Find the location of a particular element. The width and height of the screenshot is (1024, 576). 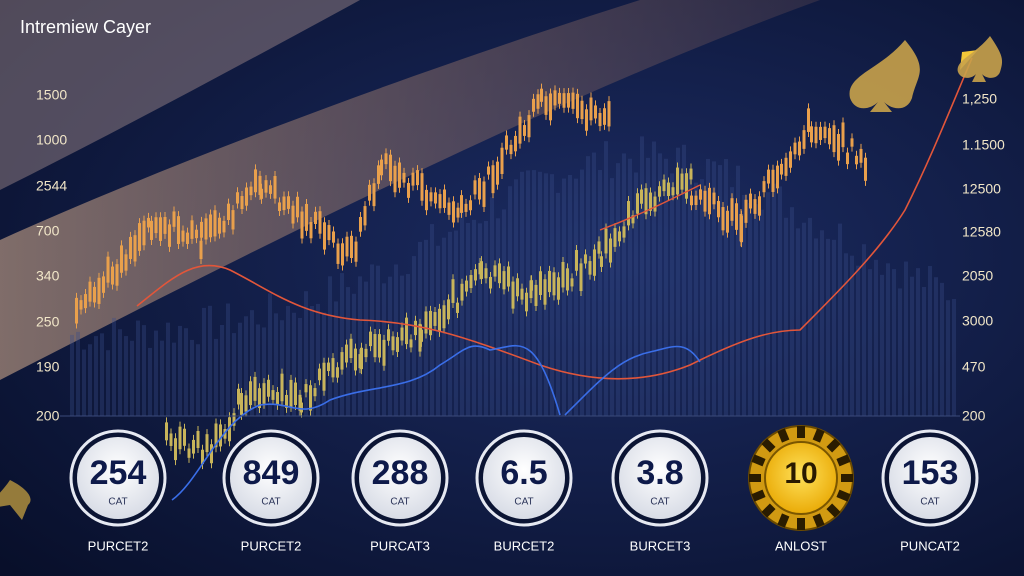

trend-line is located at coordinates (650, 207).